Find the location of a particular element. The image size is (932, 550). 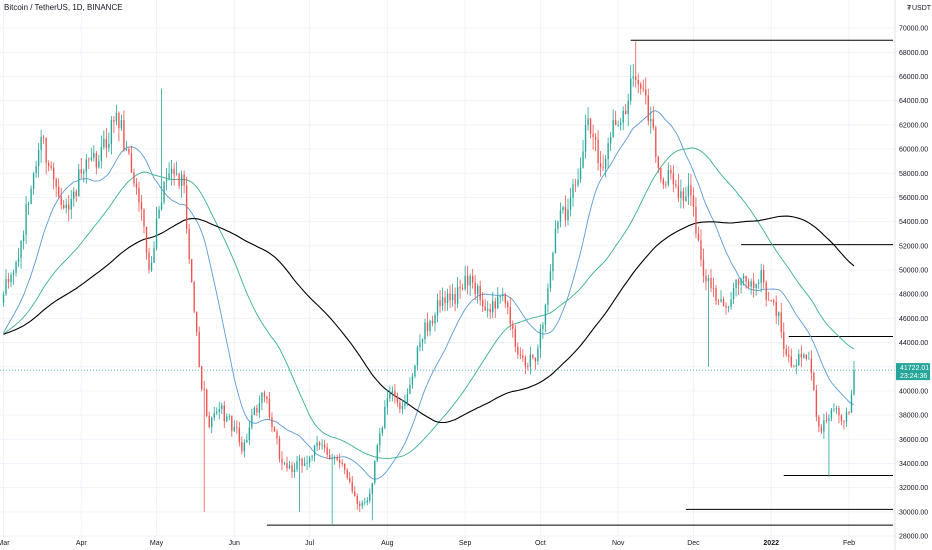

y-tick-label: 30000.00 is located at coordinates (913, 512).